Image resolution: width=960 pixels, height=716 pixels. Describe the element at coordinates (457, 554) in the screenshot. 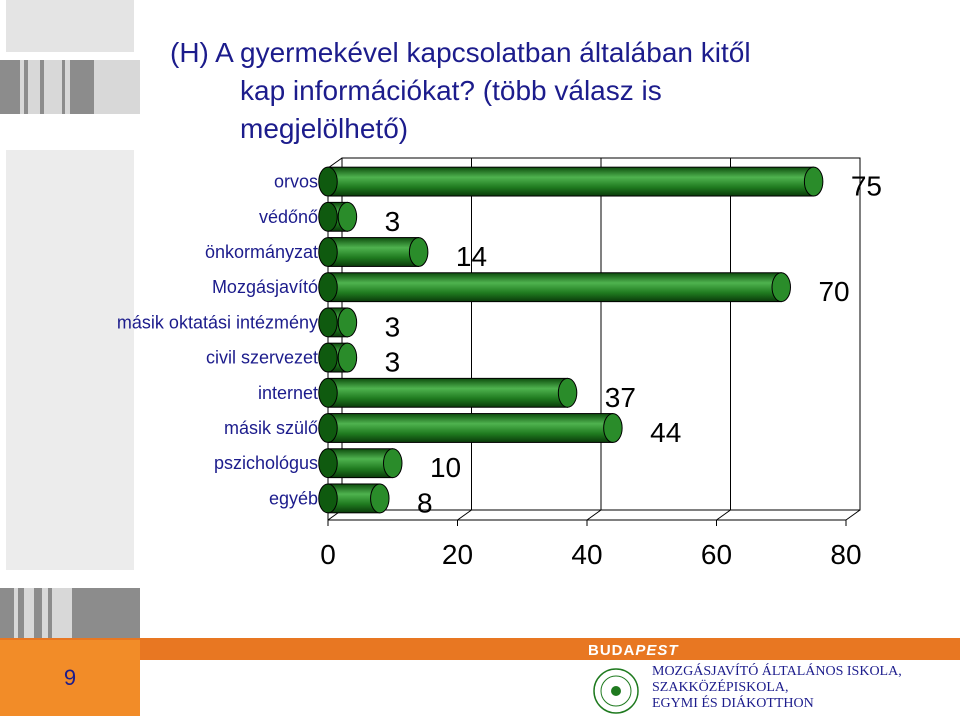

I see `x-tick-label: 20` at that location.